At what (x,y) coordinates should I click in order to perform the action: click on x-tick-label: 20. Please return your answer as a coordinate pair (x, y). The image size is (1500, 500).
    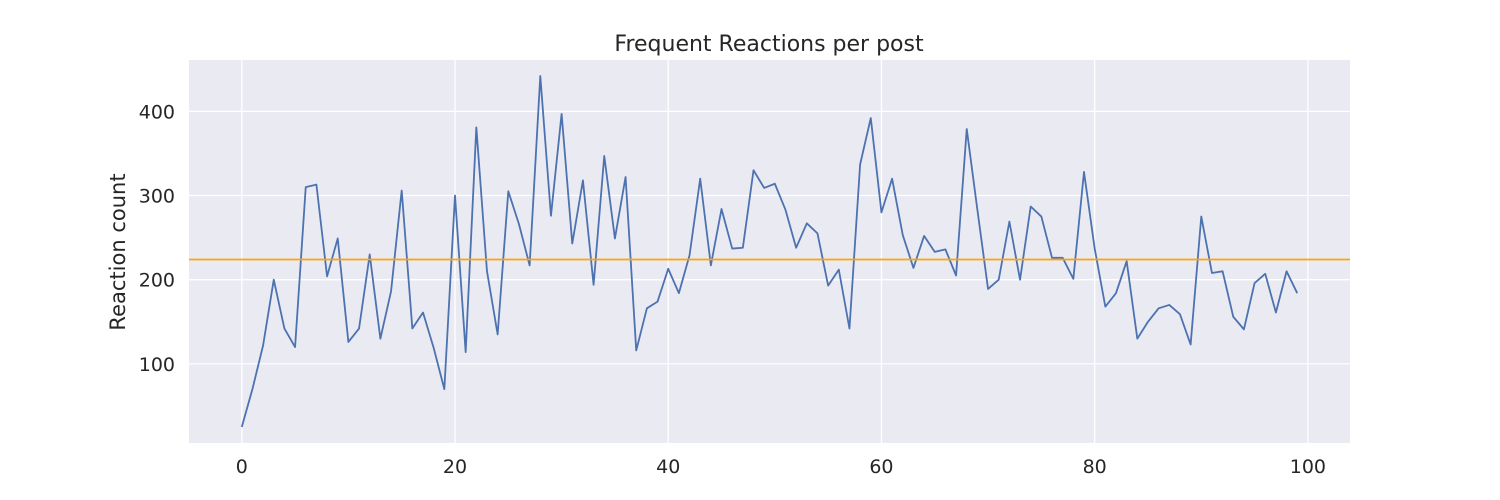
    Looking at the image, I should click on (455, 467).